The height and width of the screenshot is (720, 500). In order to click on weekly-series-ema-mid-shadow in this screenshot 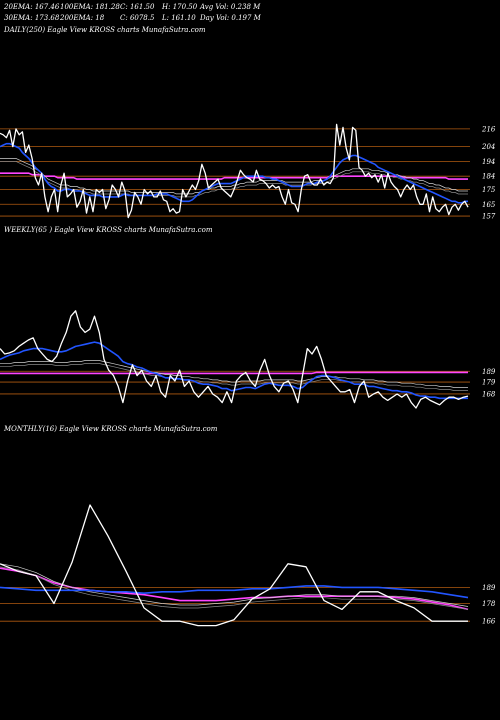, I will do `click(234, 377)`.